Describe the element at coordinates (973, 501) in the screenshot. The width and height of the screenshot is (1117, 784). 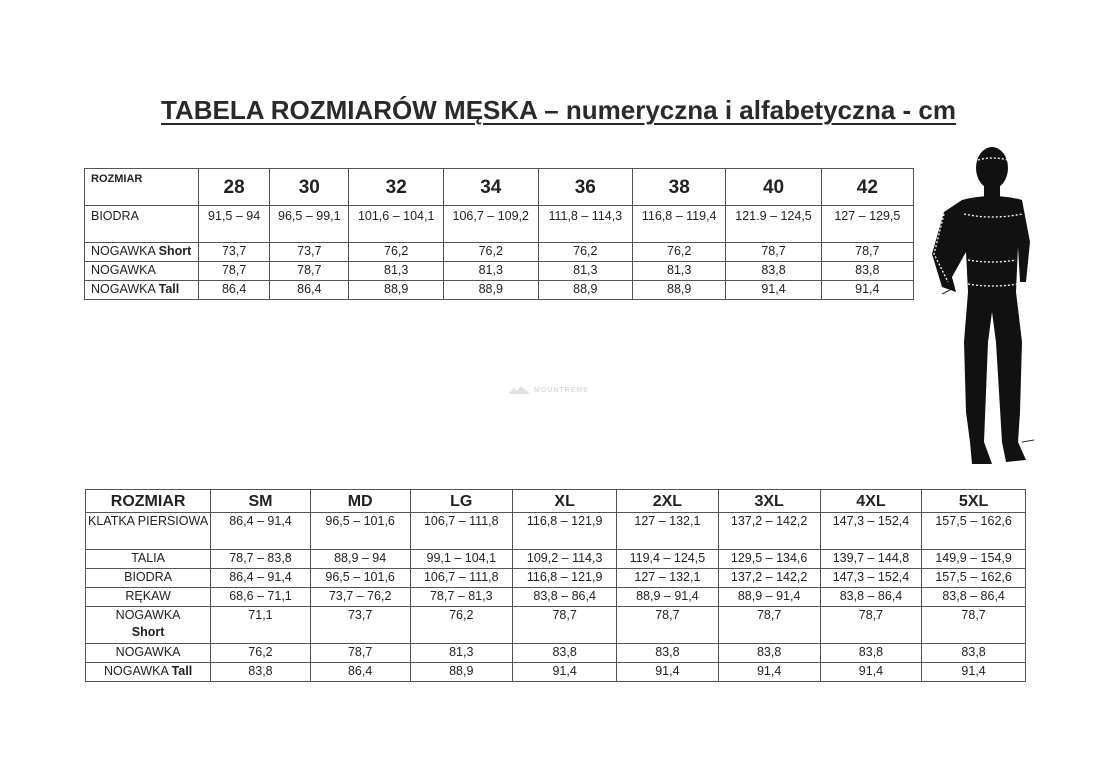
I see `size-header-5xl: 5XL` at that location.